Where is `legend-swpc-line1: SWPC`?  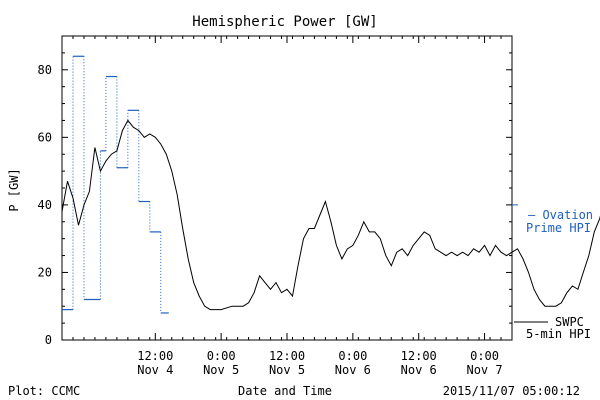
legend-swpc-line1: SWPC is located at coordinates (569, 322).